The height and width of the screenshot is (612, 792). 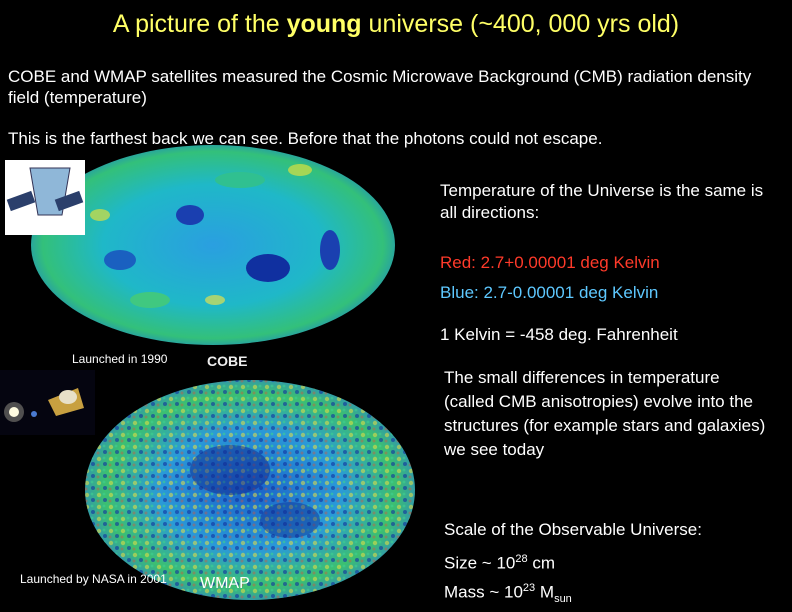 What do you see at coordinates (573, 529) in the screenshot?
I see `scale-heading: Scale of the Observable Universe:` at bounding box center [573, 529].